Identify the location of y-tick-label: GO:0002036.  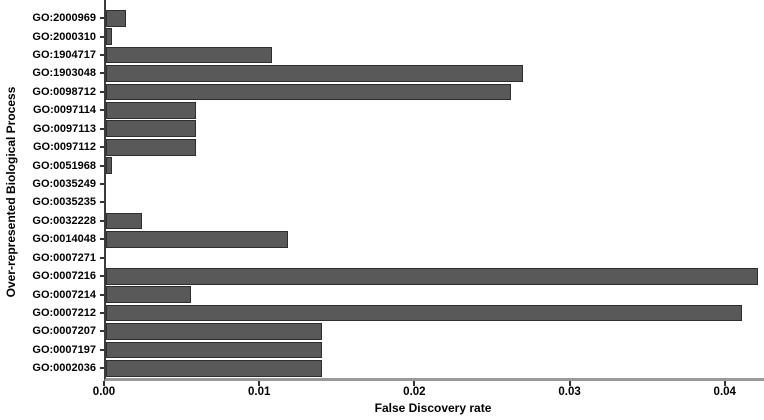
(64, 368).